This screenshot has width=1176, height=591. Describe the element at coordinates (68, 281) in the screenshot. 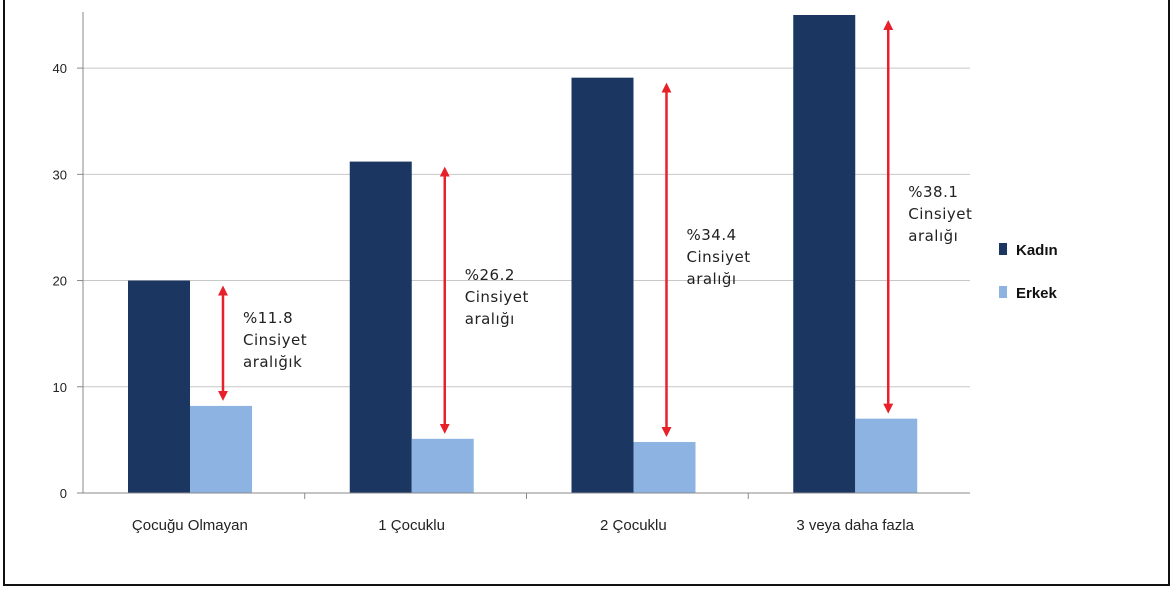

I see `y-axis-ticks: 0 10 20 30 40` at that location.